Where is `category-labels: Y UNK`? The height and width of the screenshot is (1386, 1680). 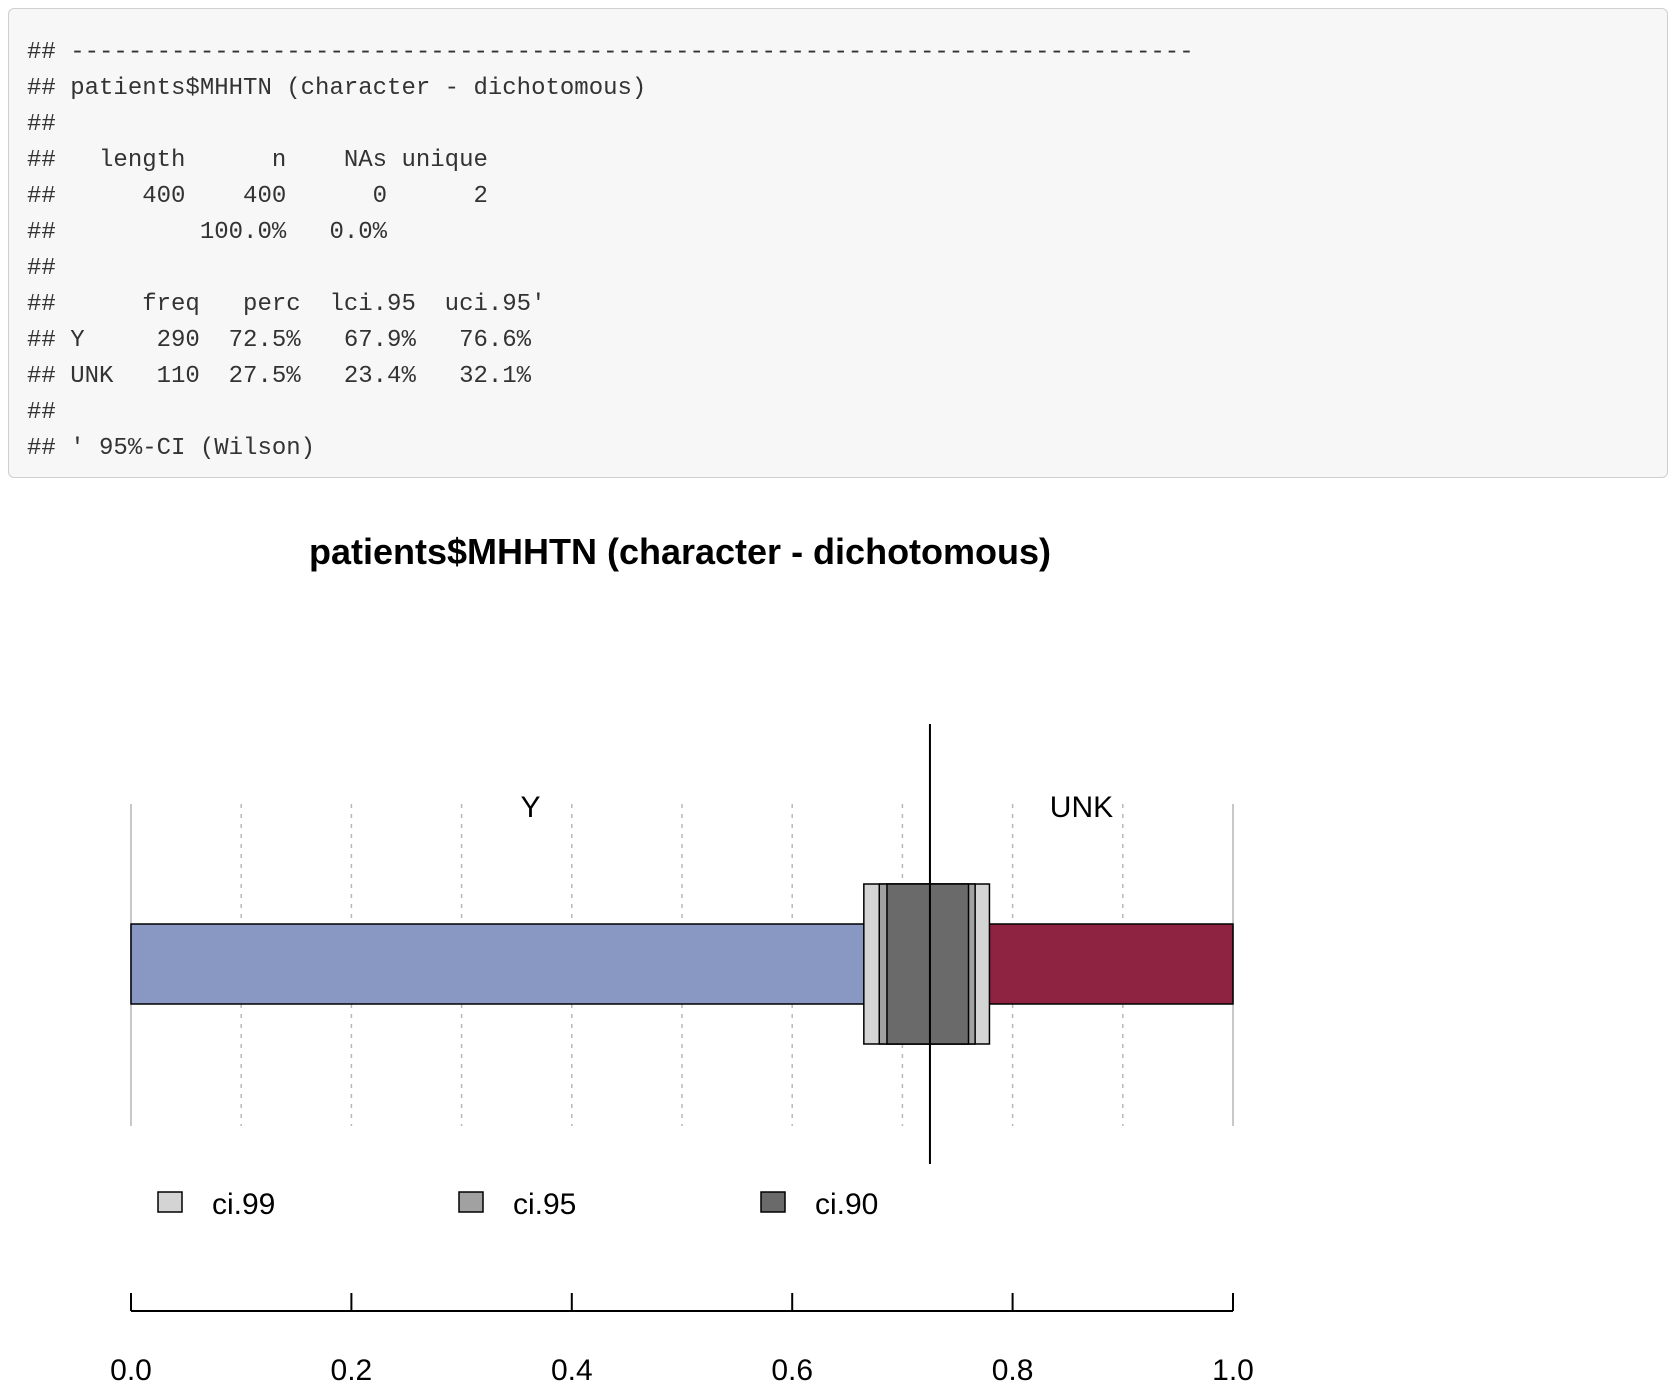
category-labels: Y UNK is located at coordinates (816, 807).